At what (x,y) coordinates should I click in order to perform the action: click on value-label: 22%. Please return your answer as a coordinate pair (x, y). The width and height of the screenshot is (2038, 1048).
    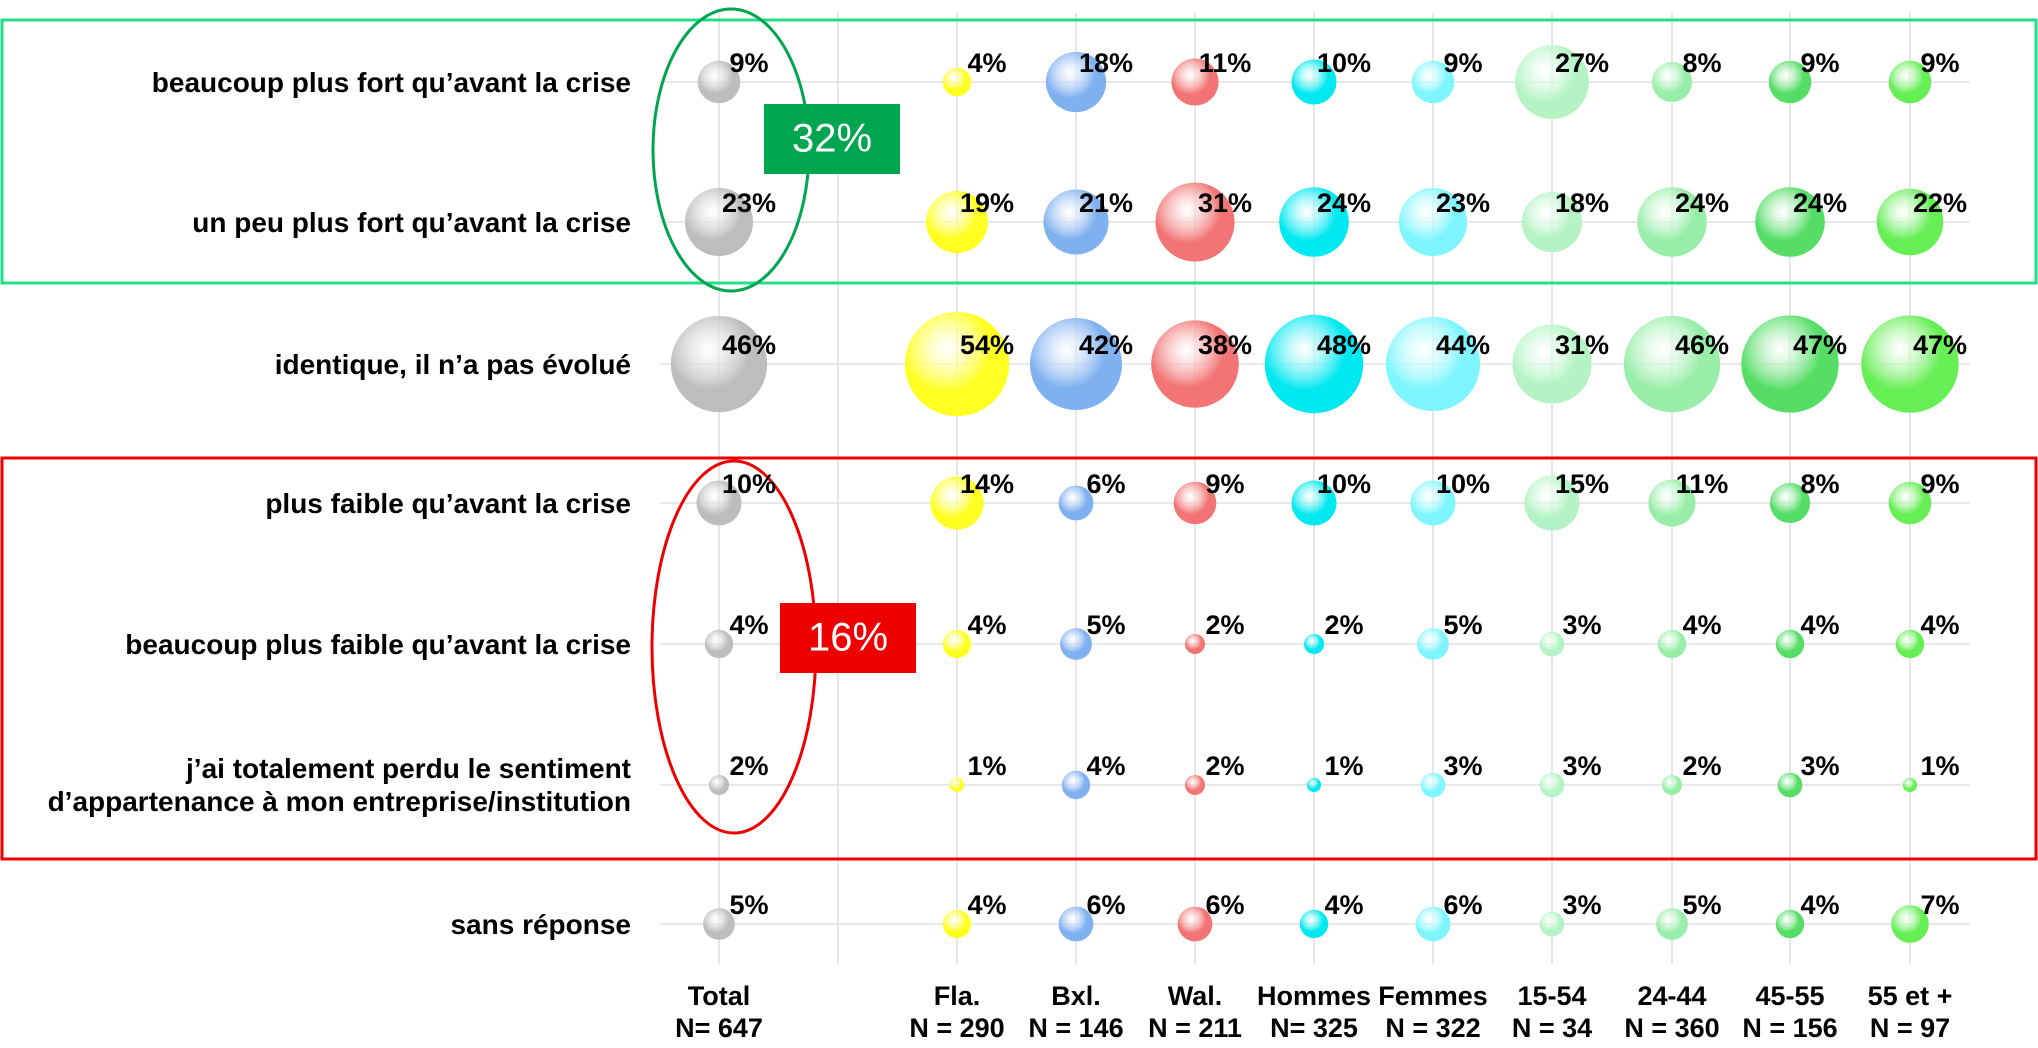
    Looking at the image, I should click on (1940, 203).